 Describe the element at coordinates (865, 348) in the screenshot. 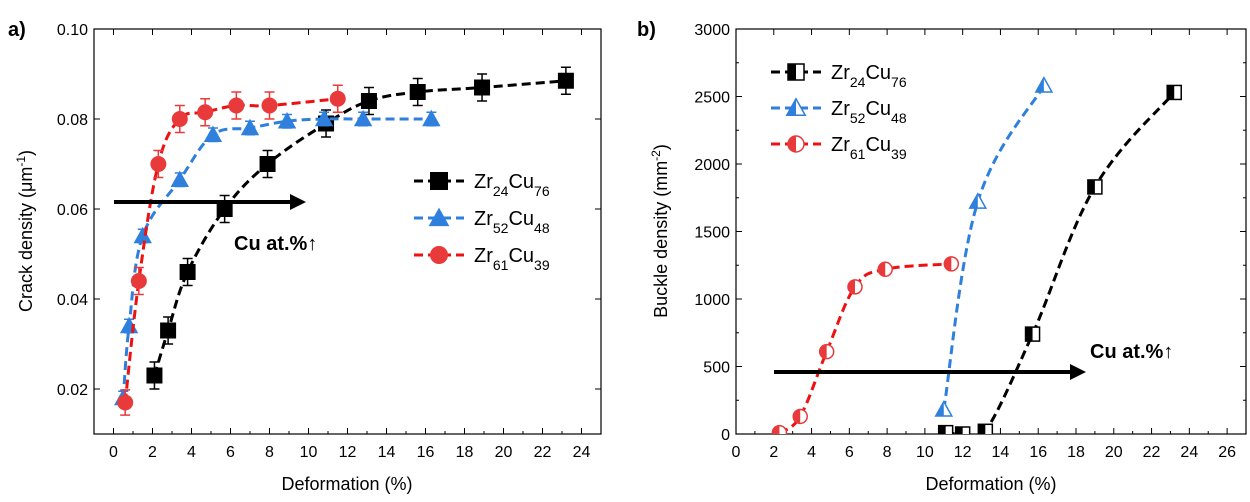

I see `panel-b-zr61cu39-line` at that location.